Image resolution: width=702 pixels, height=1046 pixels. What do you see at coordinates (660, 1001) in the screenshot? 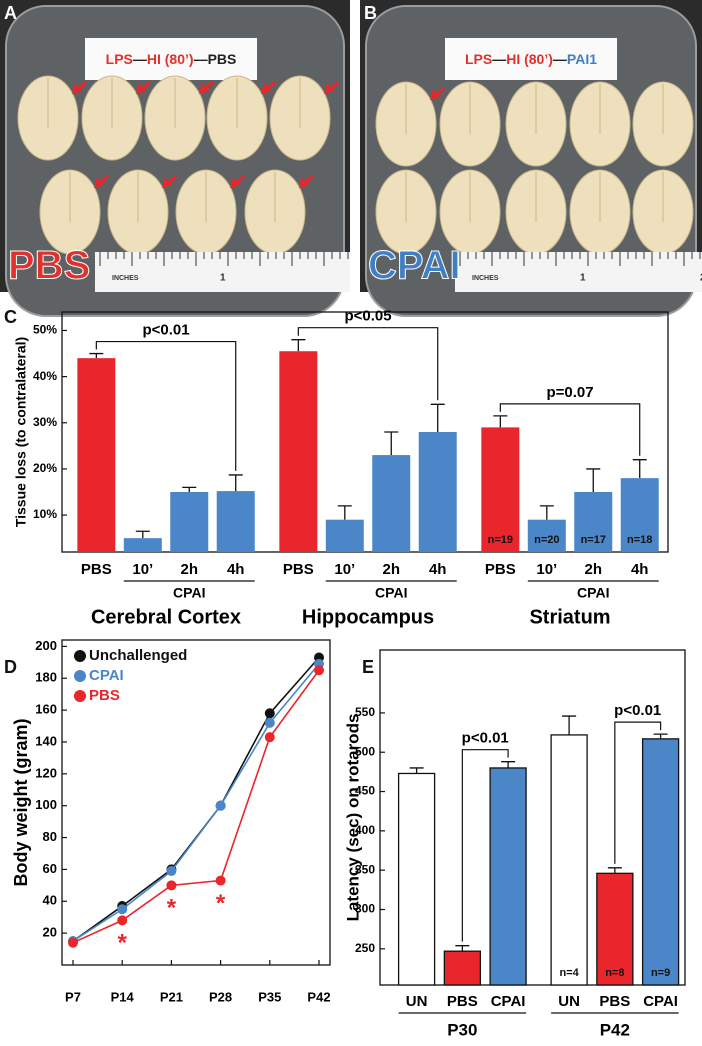
I see `x-tick-label: CPAI` at bounding box center [660, 1001].